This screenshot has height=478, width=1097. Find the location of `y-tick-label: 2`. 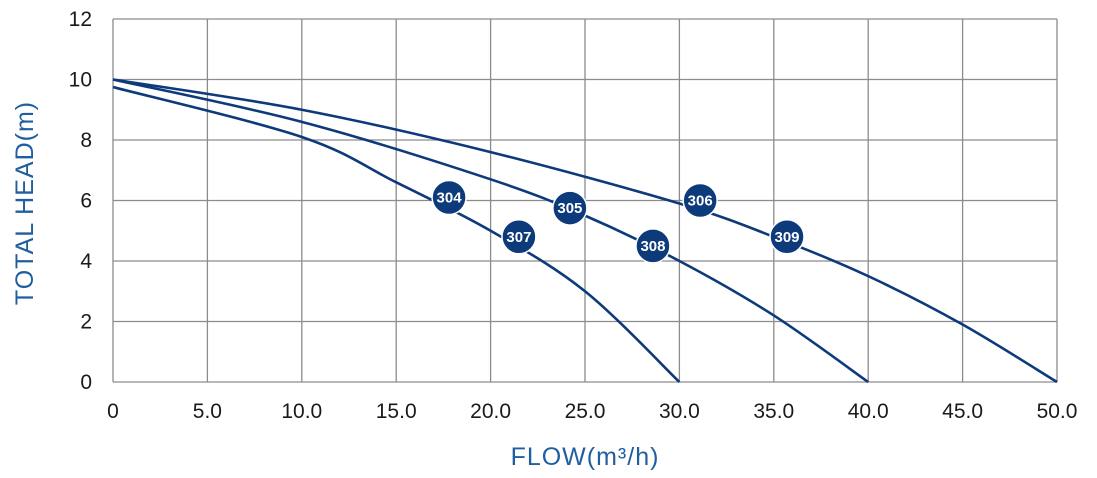

y-tick-label: 2 is located at coordinates (86, 322).